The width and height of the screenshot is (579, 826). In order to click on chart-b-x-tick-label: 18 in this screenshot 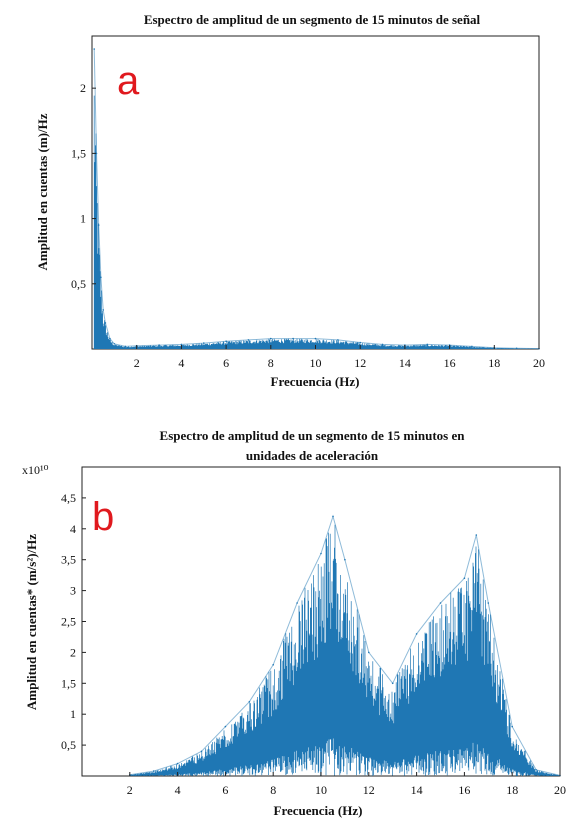, I will do `click(512, 790)`.